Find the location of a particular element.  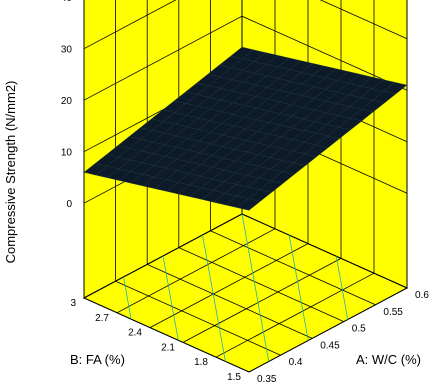

z-tick-label: 30 is located at coordinates (67, 50).